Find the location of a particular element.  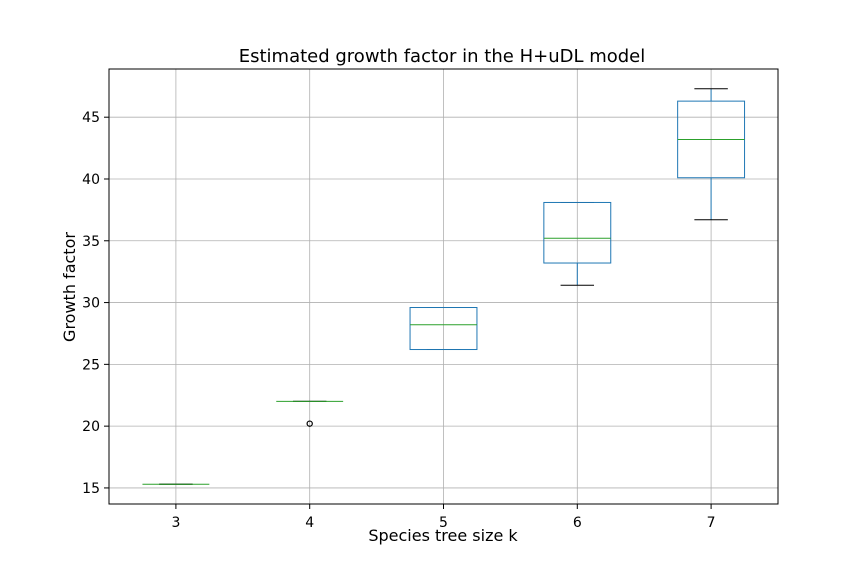

x-tick-label: 3 is located at coordinates (175, 523).